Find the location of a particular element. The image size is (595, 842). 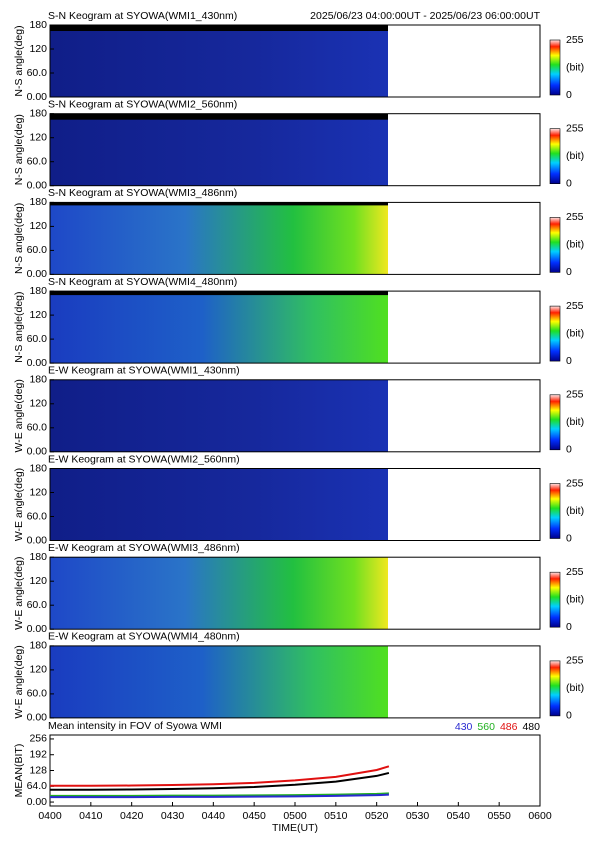

panel-title: E-W Keogram at SYOWA(WMI1_430nm) is located at coordinates (144, 371).